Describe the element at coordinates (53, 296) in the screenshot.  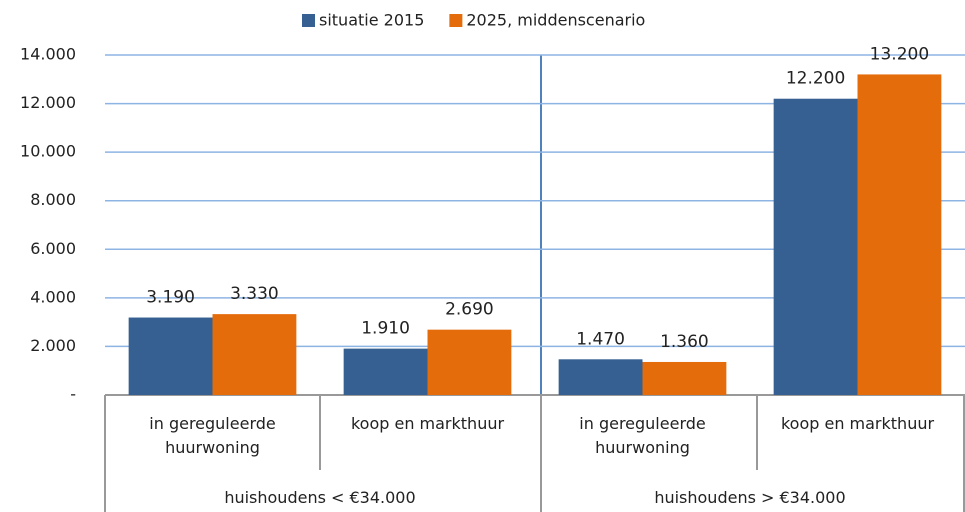
I see `y-tick-label: 4.000` at that location.